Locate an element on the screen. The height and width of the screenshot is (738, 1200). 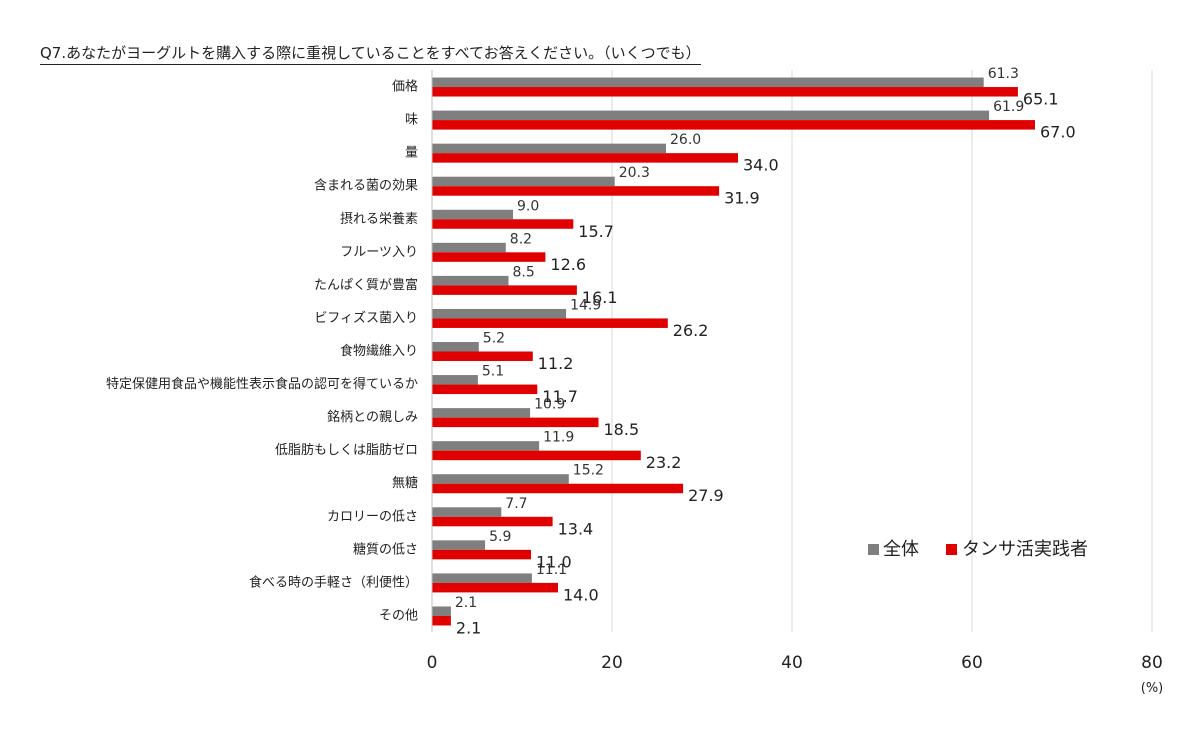
data-label-series-2: 2.1 is located at coordinates (468, 627).